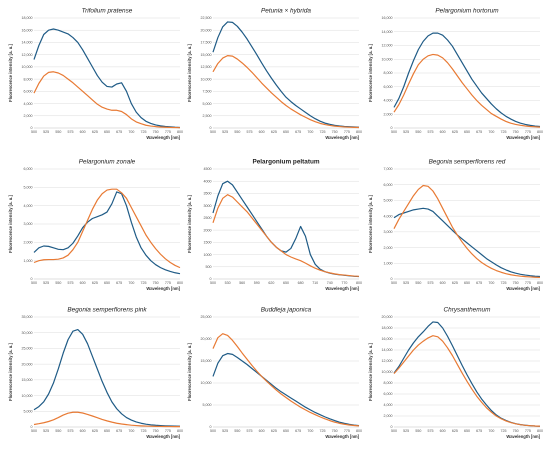 This screenshot has height=449, width=550. Describe the element at coordinates (27, 317) in the screenshot. I see `y-tick-label: 35,000` at that location.